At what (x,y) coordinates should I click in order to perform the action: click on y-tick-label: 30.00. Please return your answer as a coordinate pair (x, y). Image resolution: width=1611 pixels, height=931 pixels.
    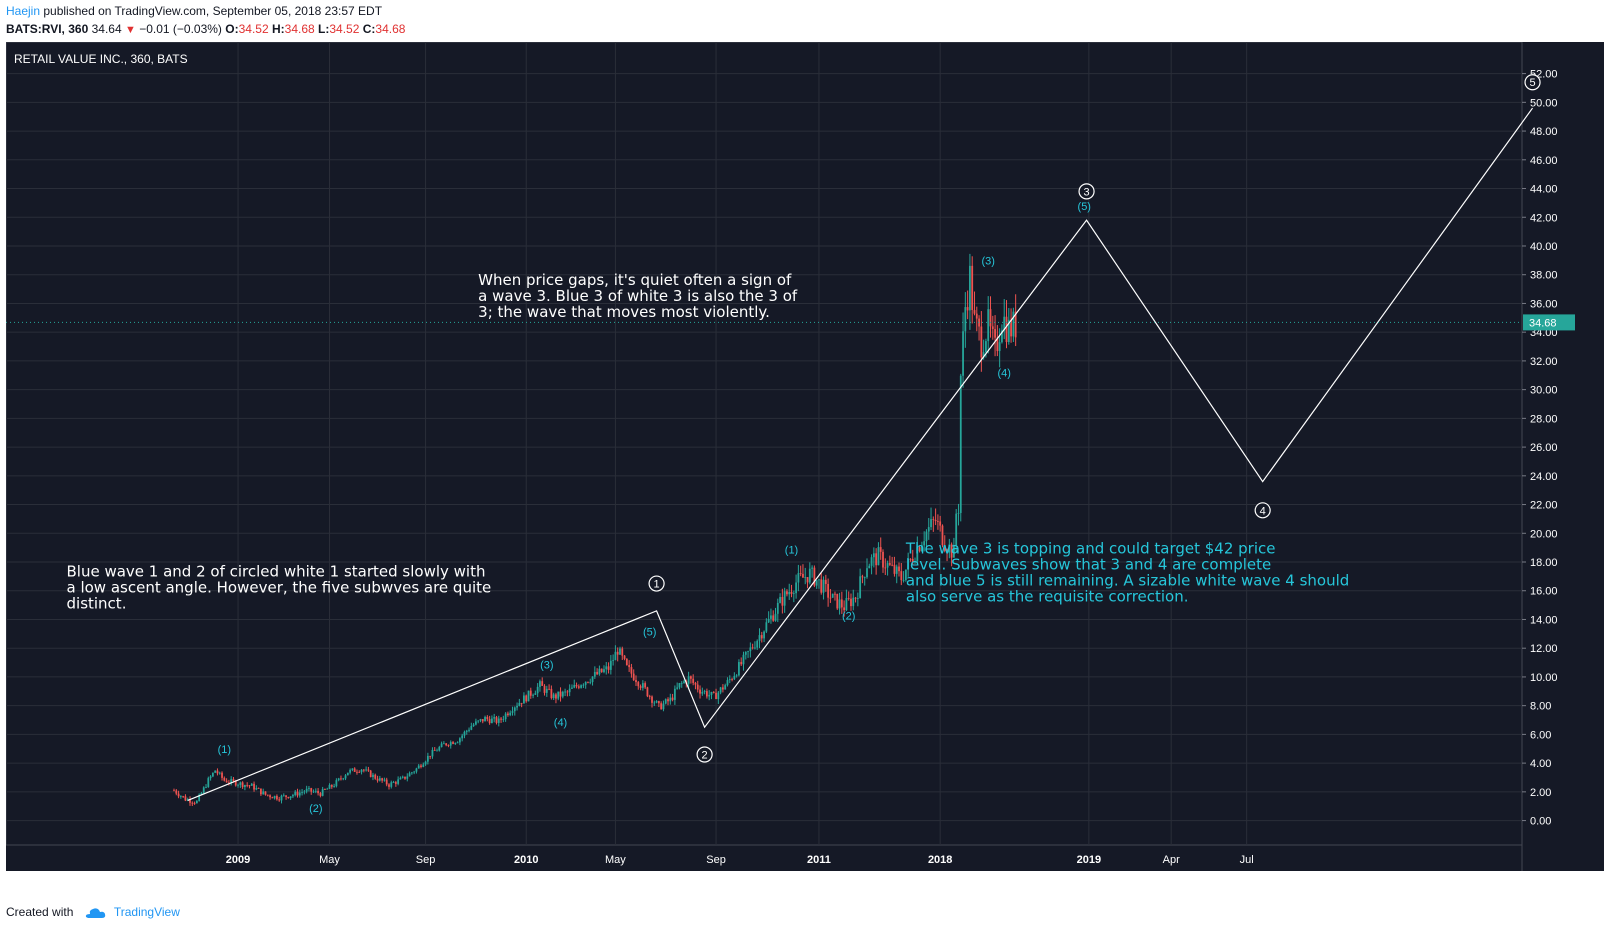
    Looking at the image, I should click on (1544, 391).